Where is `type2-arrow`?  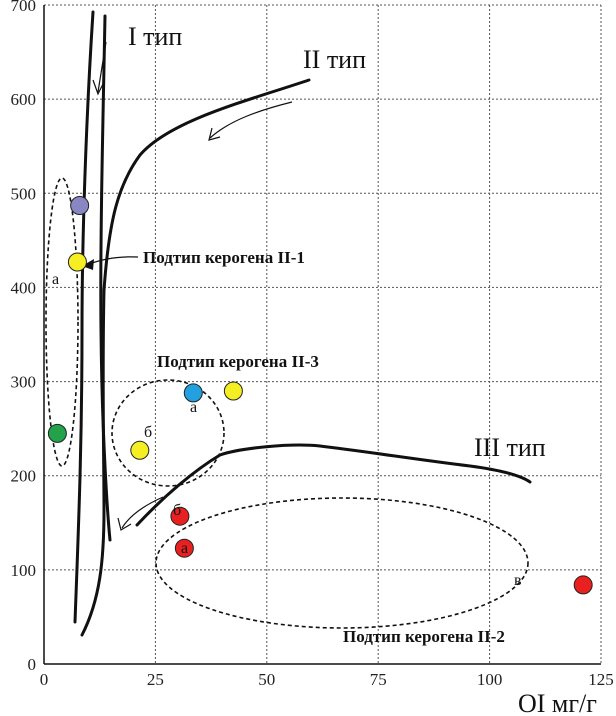
type2-arrow is located at coordinates (250, 121).